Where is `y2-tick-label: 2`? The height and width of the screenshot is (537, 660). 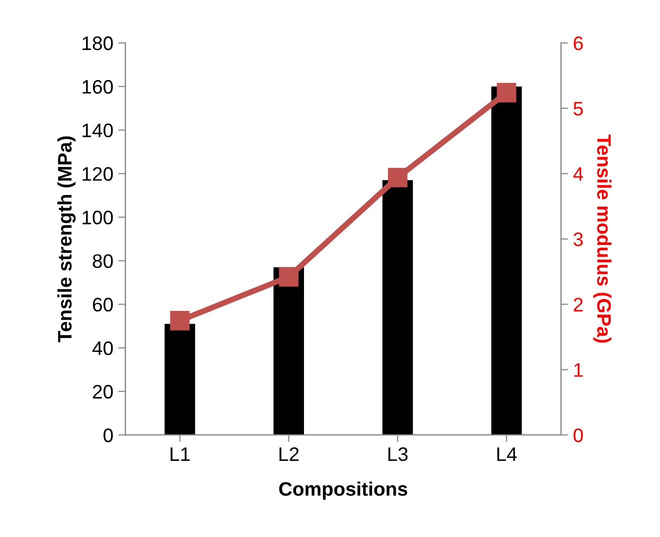 y2-tick-label: 2 is located at coordinates (578, 305).